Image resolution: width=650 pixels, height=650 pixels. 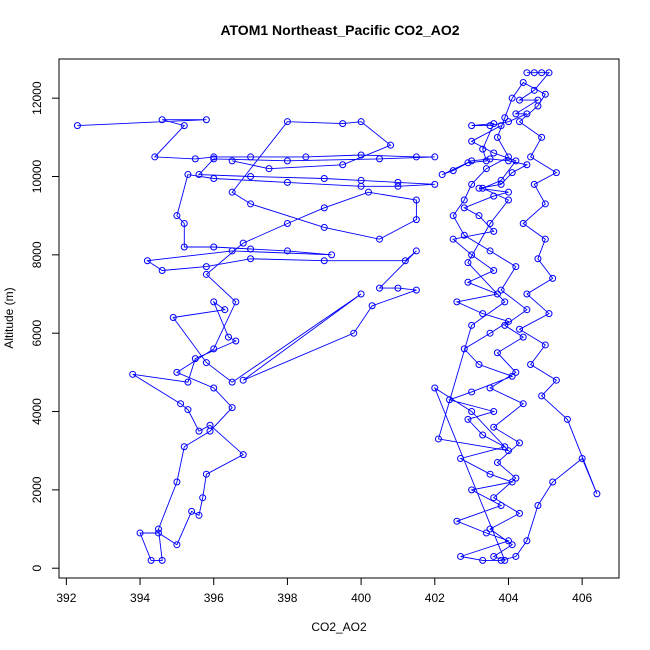 I want to click on y-axis-label: Altitude (m), so click(x=9, y=317).